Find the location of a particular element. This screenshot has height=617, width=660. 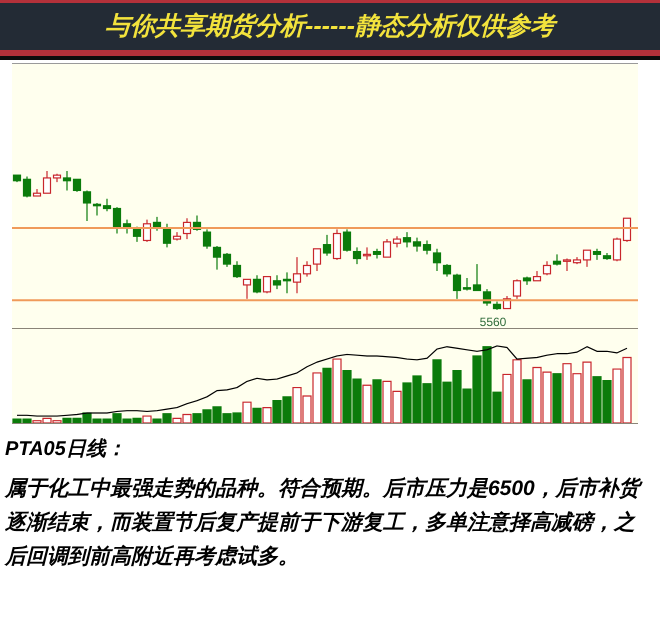

chart-title: 与你共享期货分析------静态分析仅供参考 is located at coordinates (330, 28).